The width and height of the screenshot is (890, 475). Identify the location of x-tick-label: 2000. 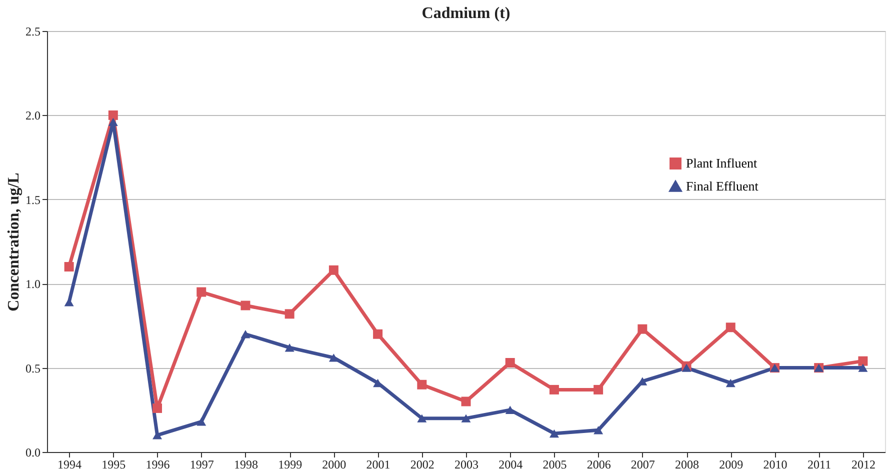
(334, 465).